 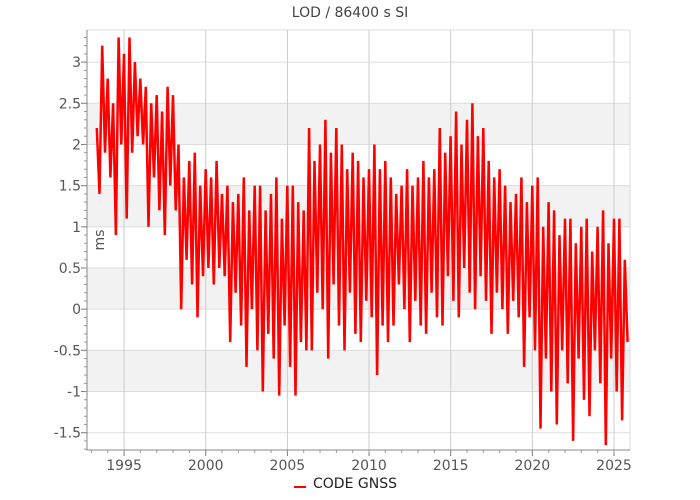 I want to click on y-tick-label: -1.5, so click(x=67, y=434).